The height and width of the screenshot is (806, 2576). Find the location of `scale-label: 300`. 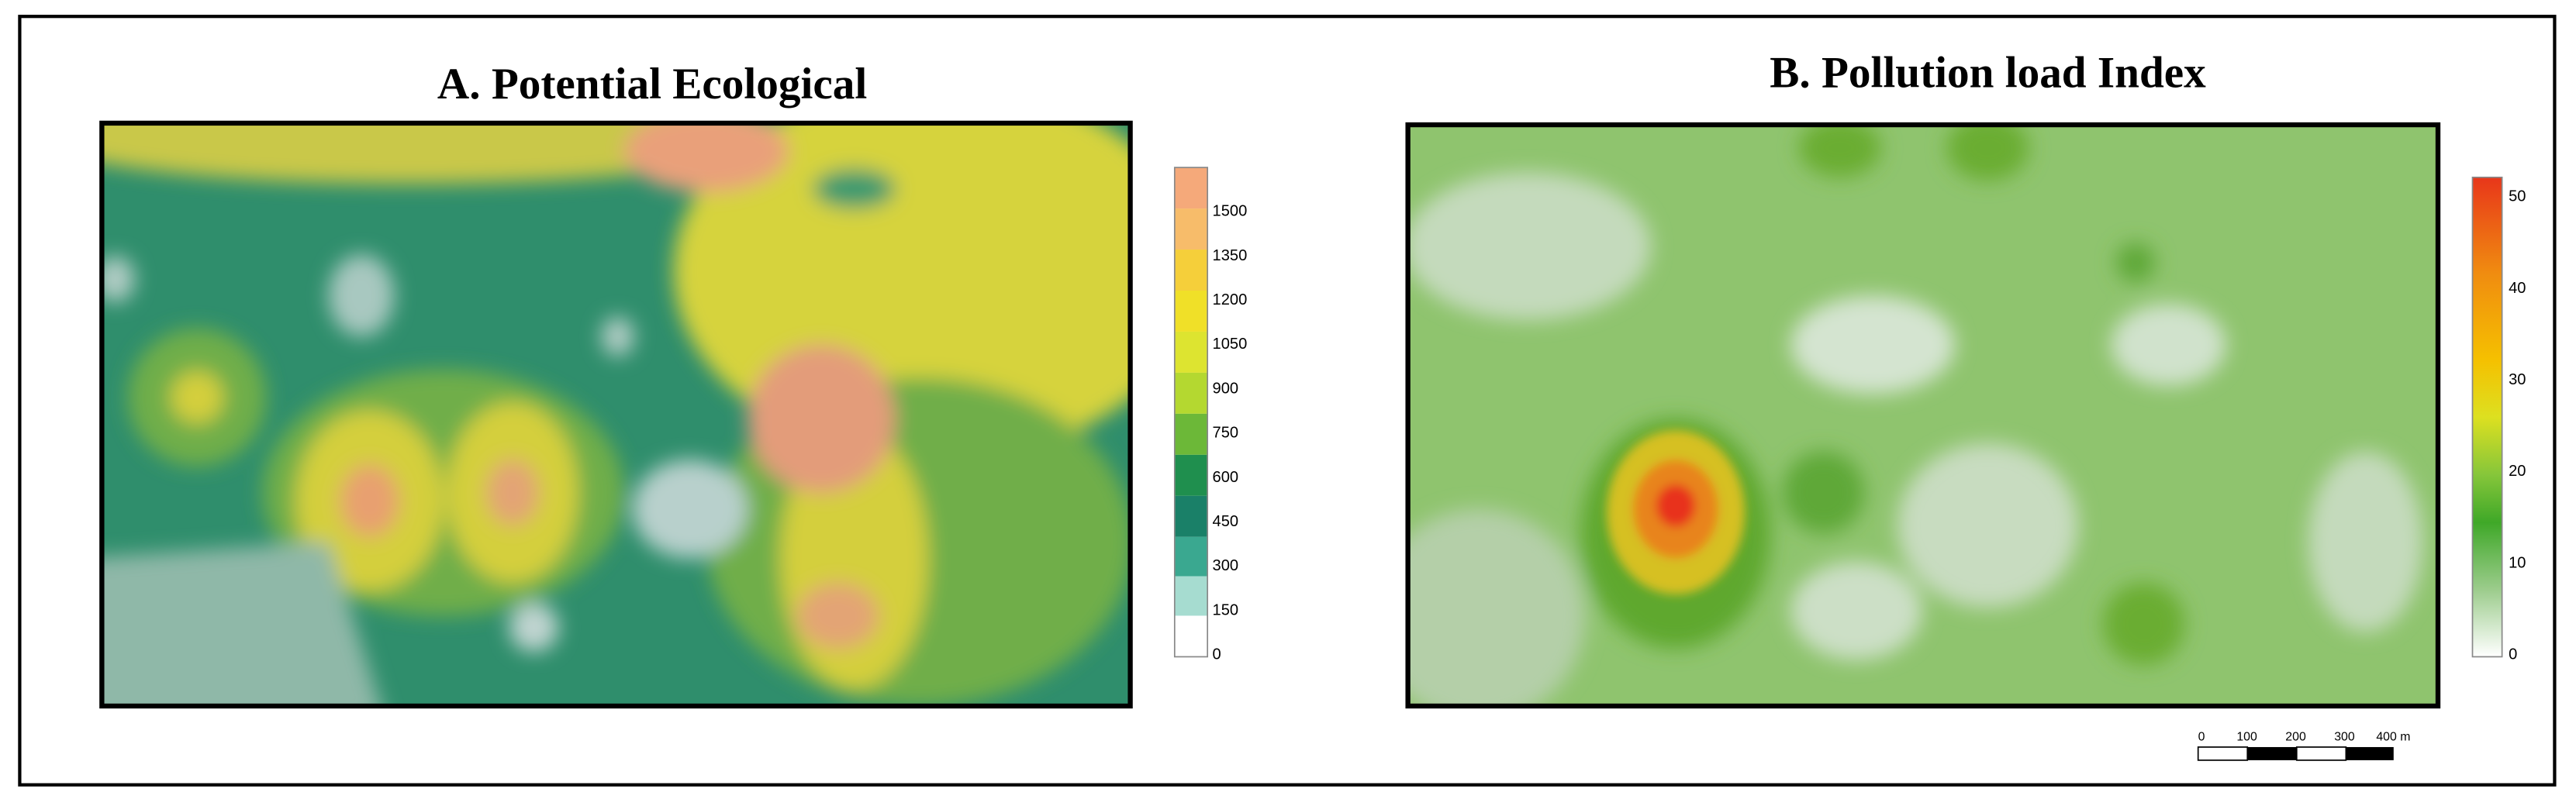

scale-label: 300 is located at coordinates (2345, 736).